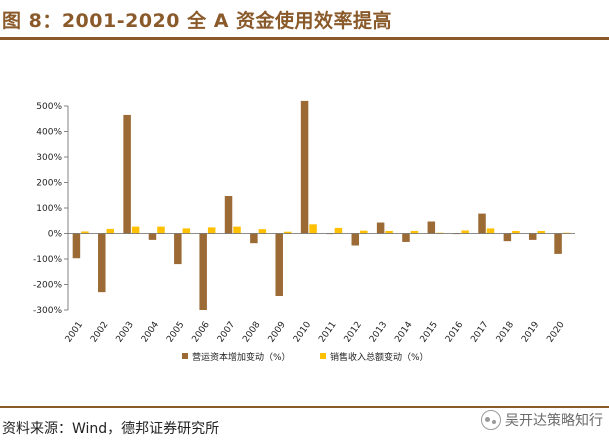 Image resolution: width=609 pixels, height=446 pixels. Describe the element at coordinates (279, 264) in the screenshot. I see `bar-working-capital-2009` at that location.